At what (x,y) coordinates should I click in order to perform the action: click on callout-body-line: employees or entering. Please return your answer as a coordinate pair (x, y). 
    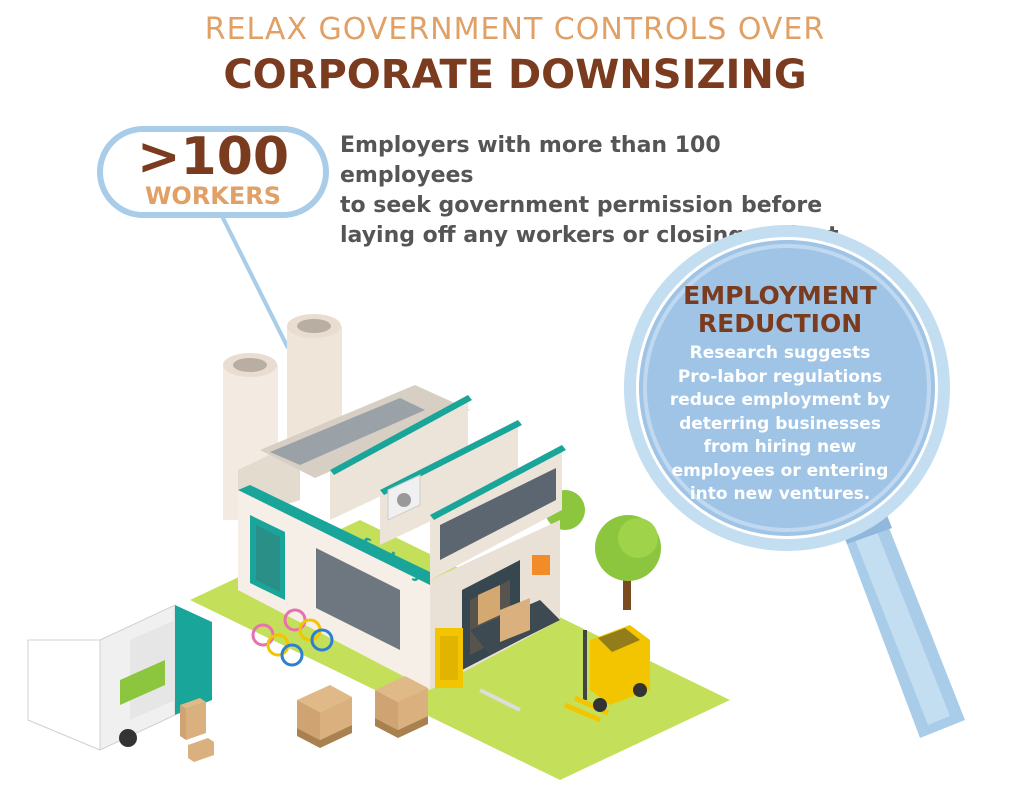
    Looking at the image, I should click on (780, 470).